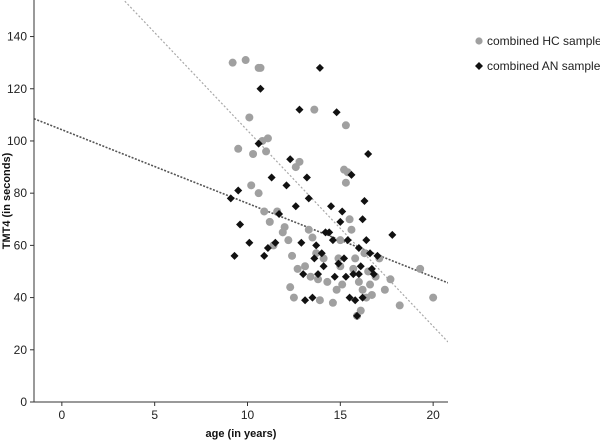 This screenshot has height=442, width=600. What do you see at coordinates (341, 415) in the screenshot?
I see `x-tick-label: 15` at bounding box center [341, 415].